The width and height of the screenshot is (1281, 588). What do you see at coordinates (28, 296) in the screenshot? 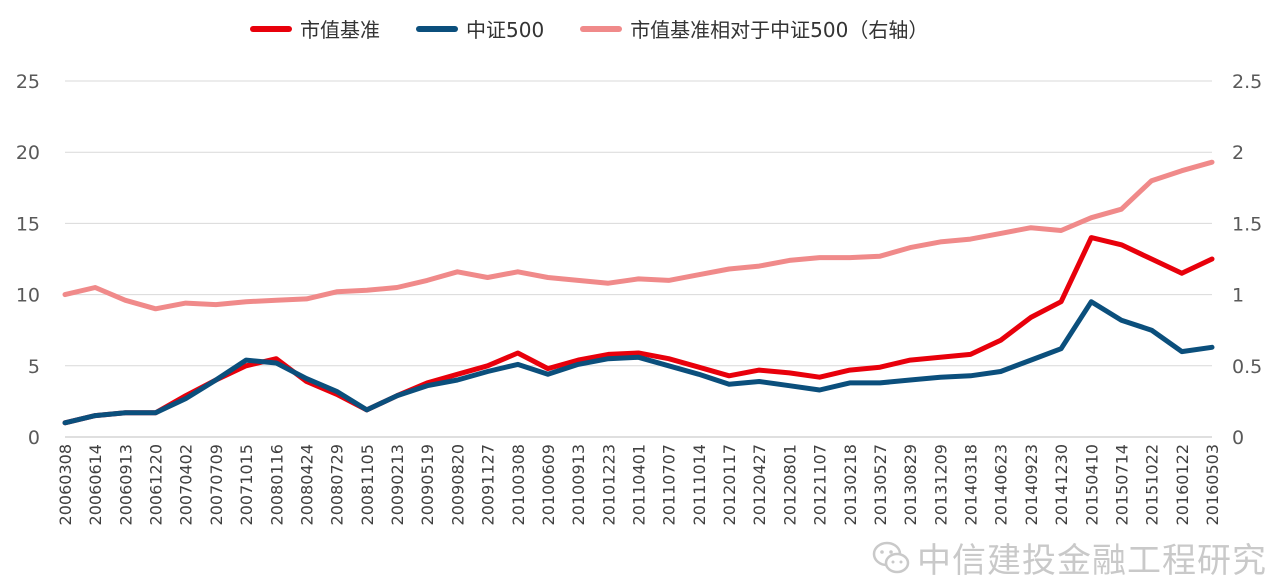
I see `y-left-tick-label: 10` at bounding box center [28, 296].